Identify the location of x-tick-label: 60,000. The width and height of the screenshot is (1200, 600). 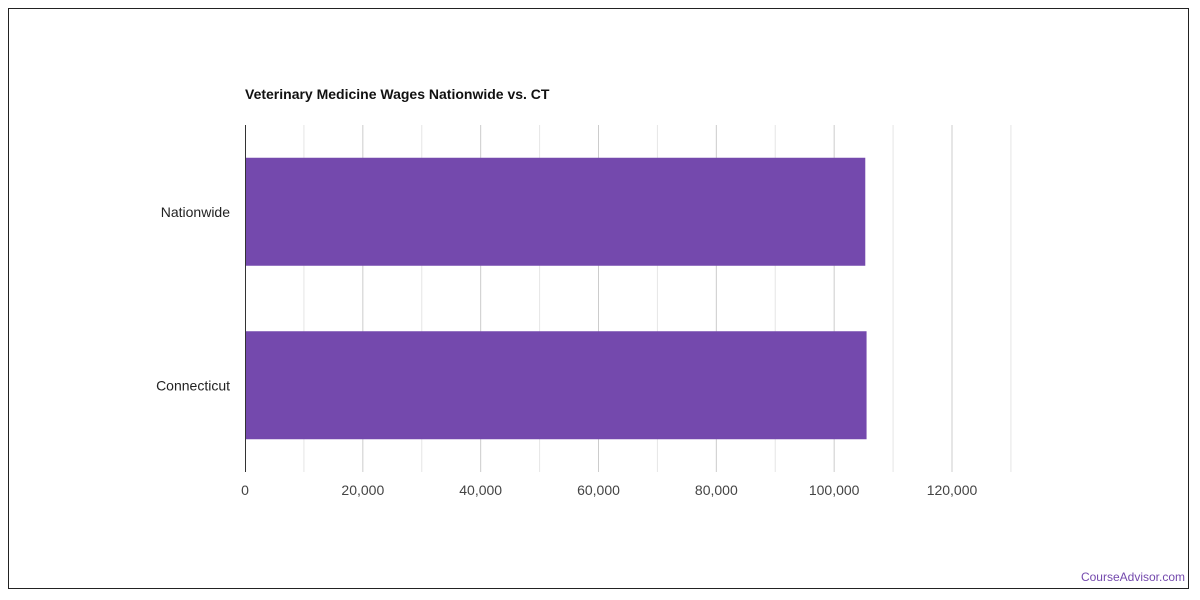
(598, 490).